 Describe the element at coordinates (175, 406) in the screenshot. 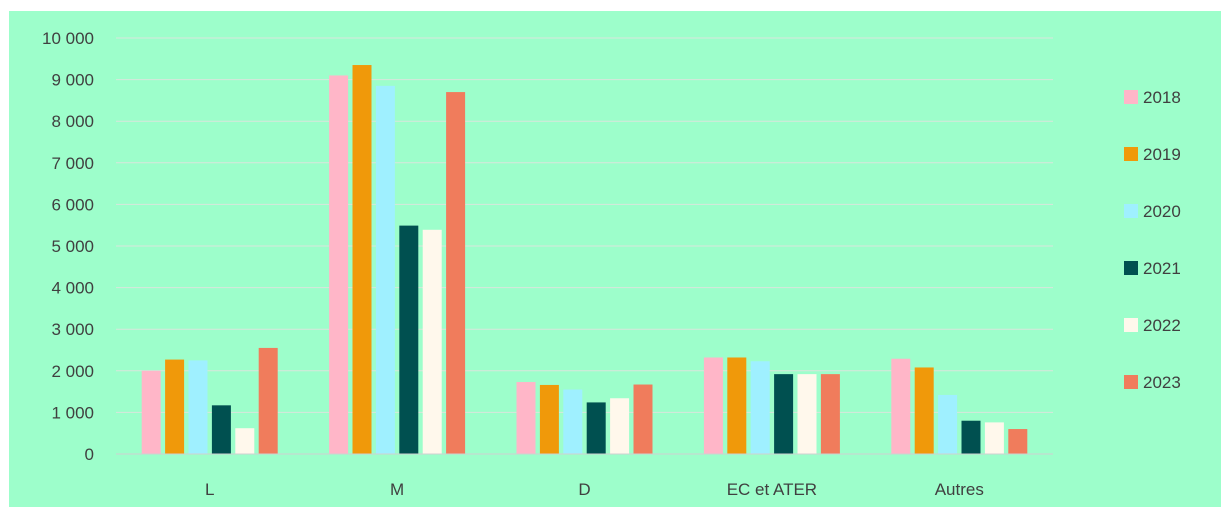

I see `bar-2019-l` at that location.